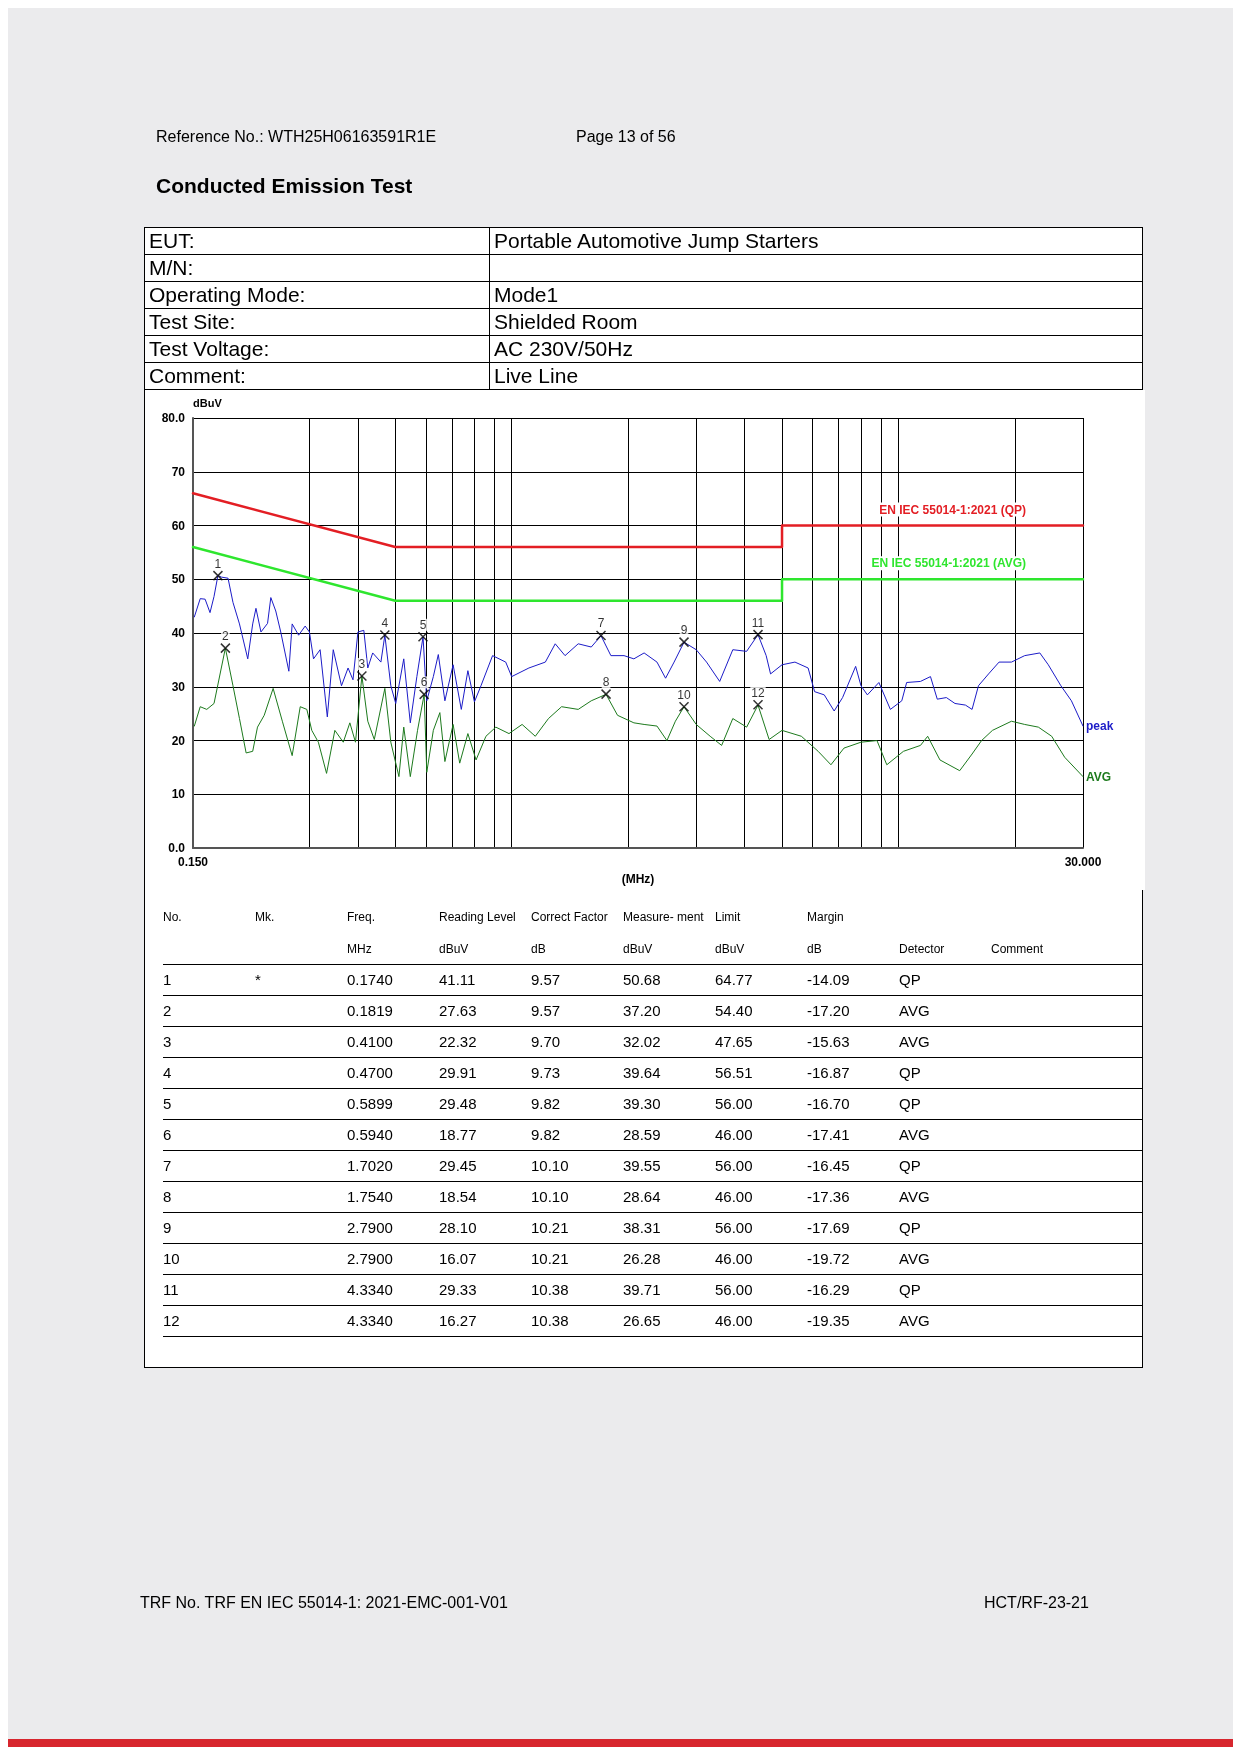 Image resolution: width=1241 pixels, height=1755 pixels. What do you see at coordinates (193, 862) in the screenshot?
I see `x-tick-label: 0.150` at bounding box center [193, 862].